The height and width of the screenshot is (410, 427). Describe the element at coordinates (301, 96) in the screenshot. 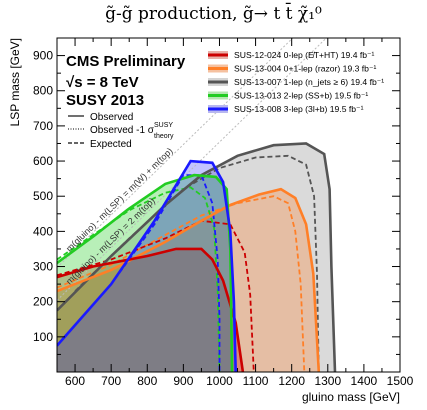

I see `legend-series-label: SUS-13-013 2-lep (SS+b) 19.5 fb⁻¹` at that location.